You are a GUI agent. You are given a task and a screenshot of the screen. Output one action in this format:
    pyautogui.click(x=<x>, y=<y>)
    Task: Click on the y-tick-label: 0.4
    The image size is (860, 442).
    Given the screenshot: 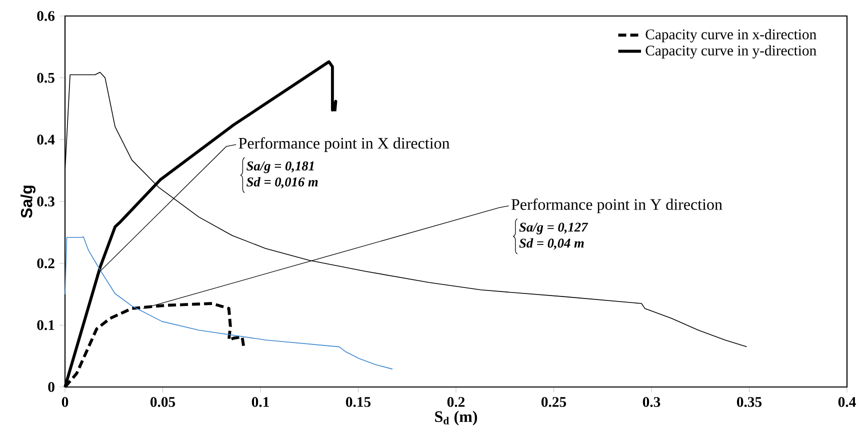 What is the action you would take?
    pyautogui.click(x=46, y=139)
    